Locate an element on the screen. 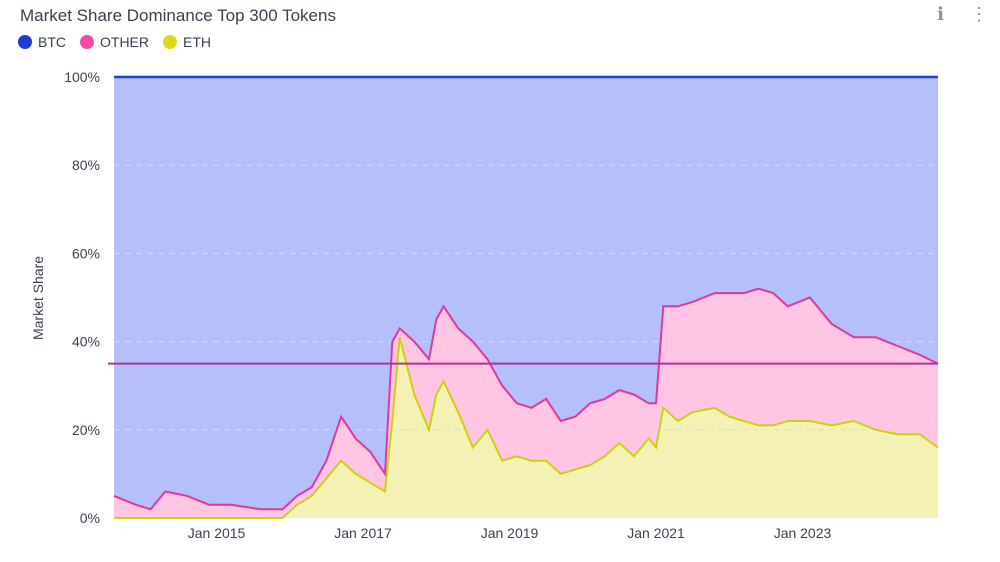 The image size is (1000, 562). legend-item-other: OTHER is located at coordinates (114, 42).